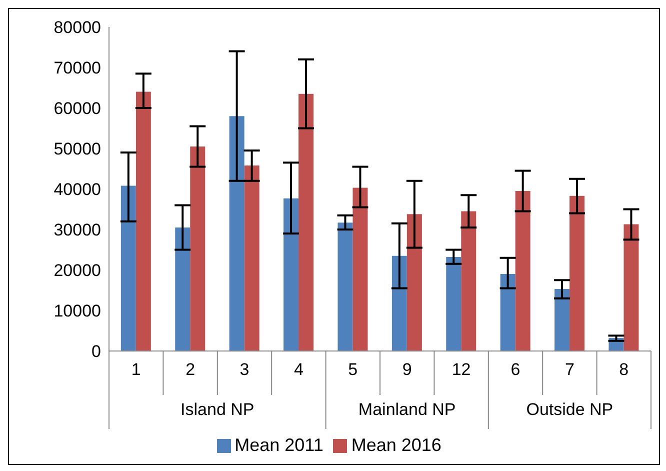 This screenshot has width=666, height=471. Describe the element at coordinates (77, 68) in the screenshot. I see `y-tick-label: 70000` at that location.